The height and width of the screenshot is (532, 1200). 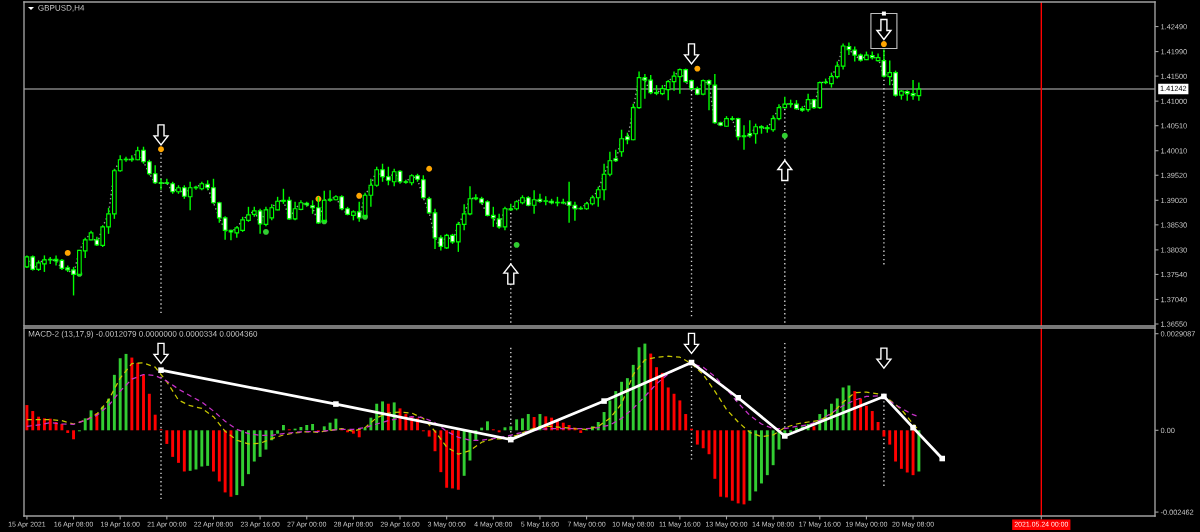 What do you see at coordinates (61, 8) in the screenshot?
I see `chart-title: GBPUSD,H4` at bounding box center [61, 8].